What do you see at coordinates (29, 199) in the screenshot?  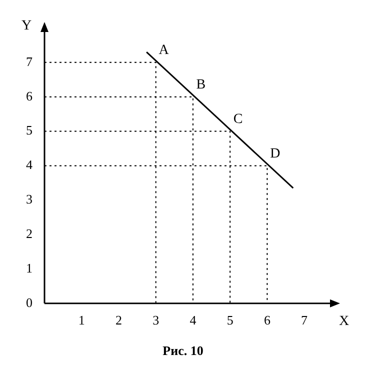 I see `y-tick-label: 3` at bounding box center [29, 199].